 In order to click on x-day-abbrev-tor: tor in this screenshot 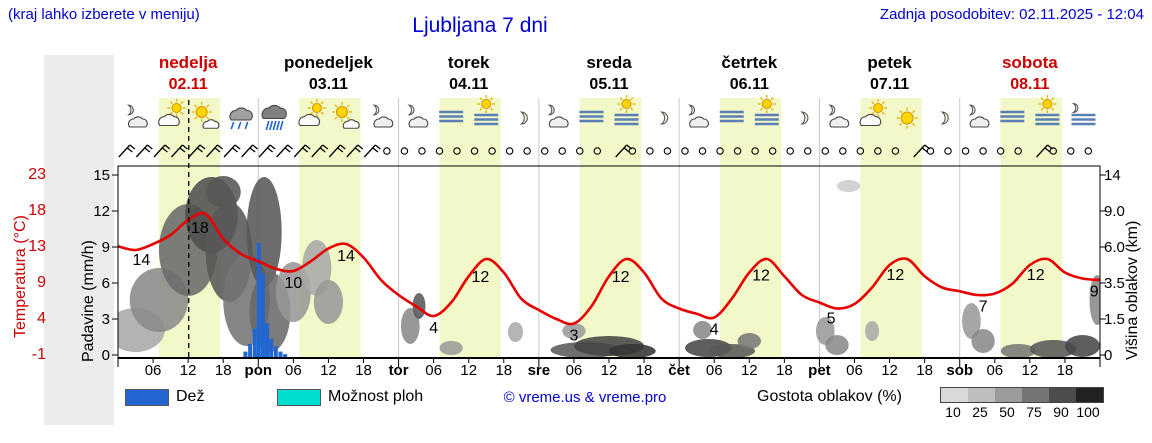, I will do `click(398, 370)`.